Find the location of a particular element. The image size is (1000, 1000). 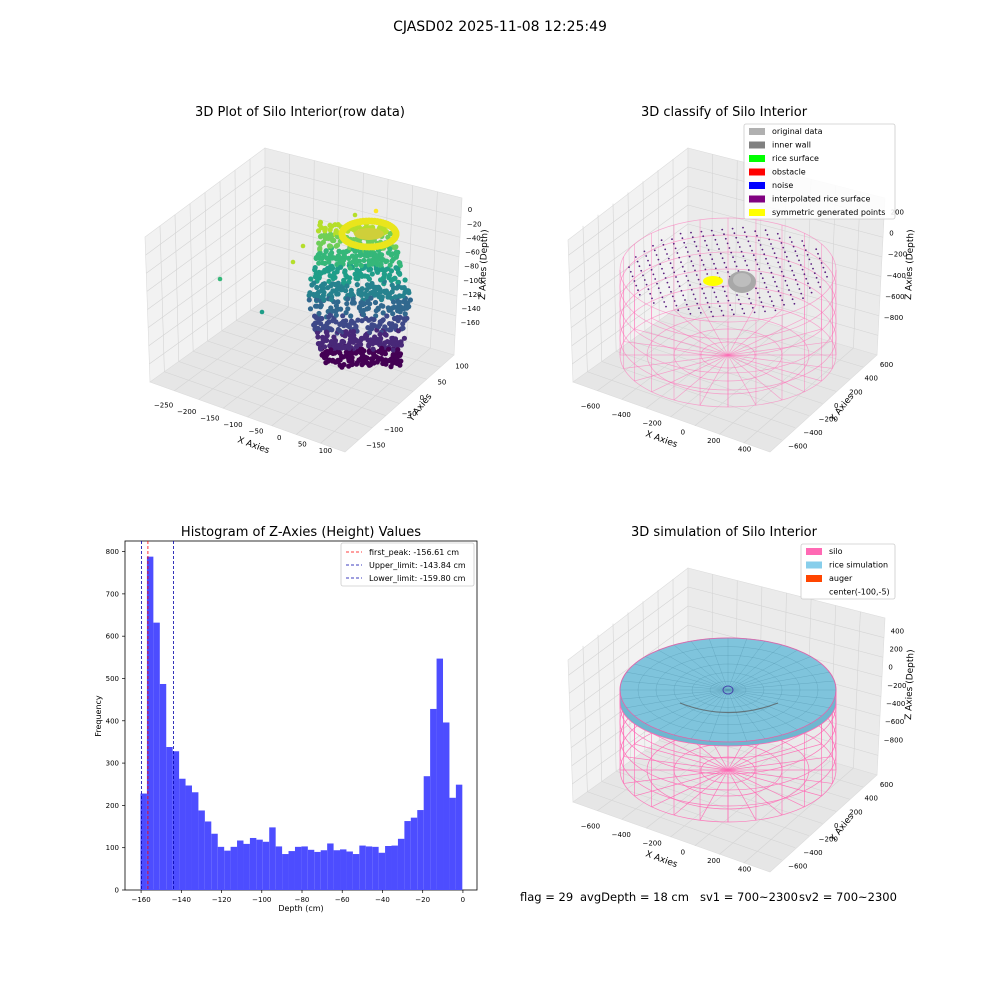

panel3-legend-box is located at coordinates (407, 564).